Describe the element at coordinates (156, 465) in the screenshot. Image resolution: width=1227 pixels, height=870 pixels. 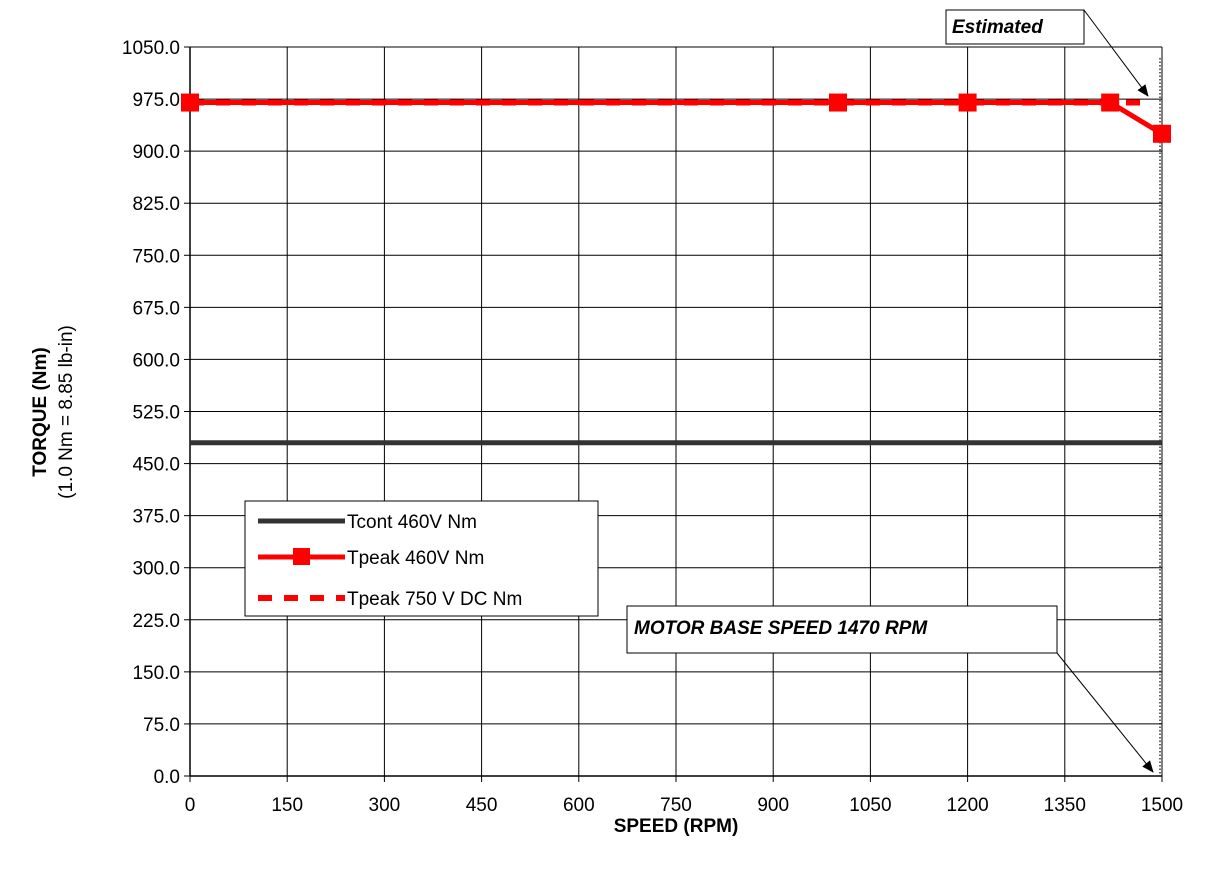
I see `y-tick-label: 450.0` at that location.